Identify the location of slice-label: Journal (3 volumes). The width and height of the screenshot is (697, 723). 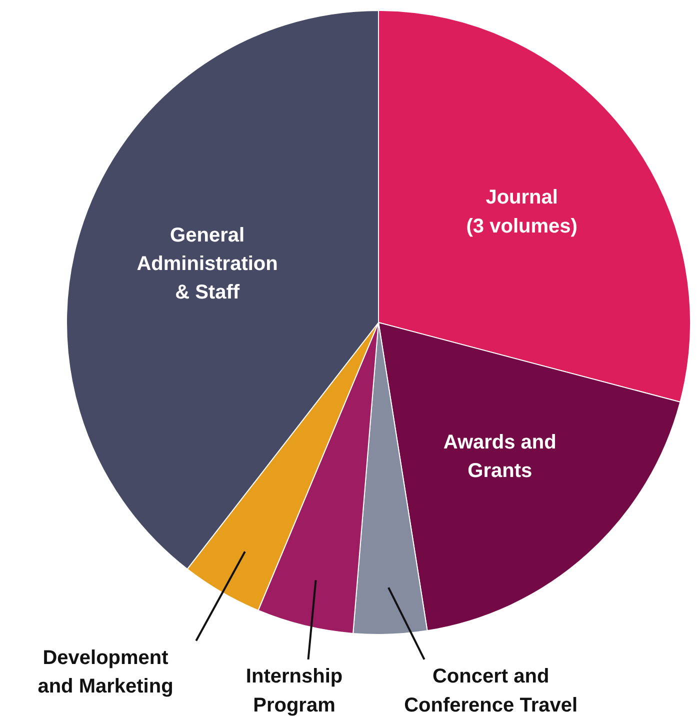
(522, 212).